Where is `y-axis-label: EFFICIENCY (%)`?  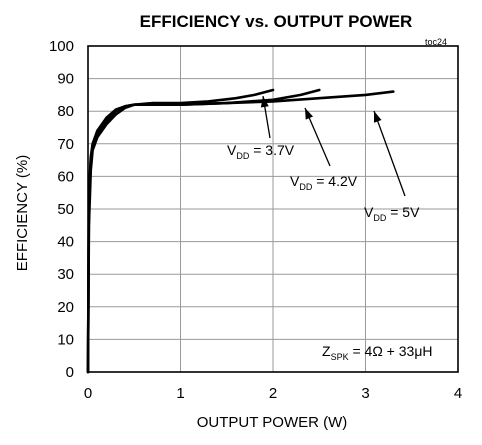 y-axis-label: EFFICIENCY (%) is located at coordinates (22, 213).